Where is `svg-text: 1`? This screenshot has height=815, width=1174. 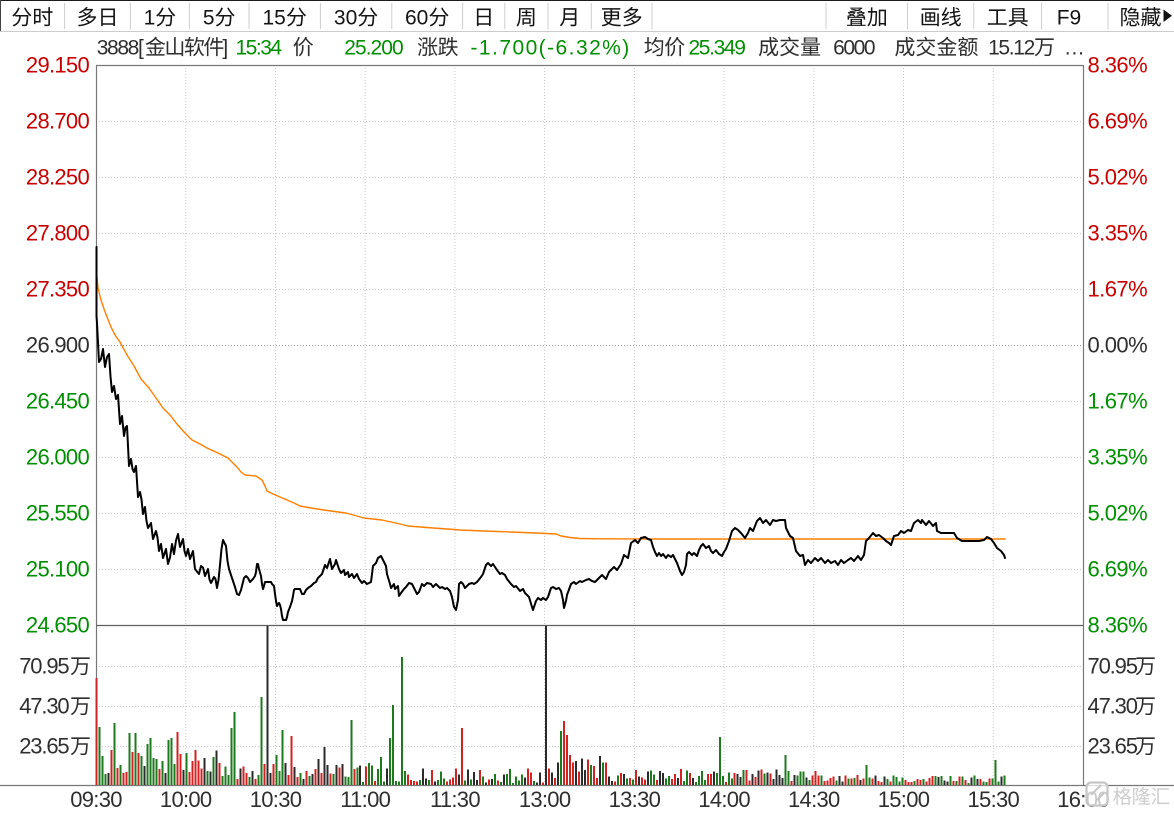
svg-text: 1 is located at coordinates (150, 18).